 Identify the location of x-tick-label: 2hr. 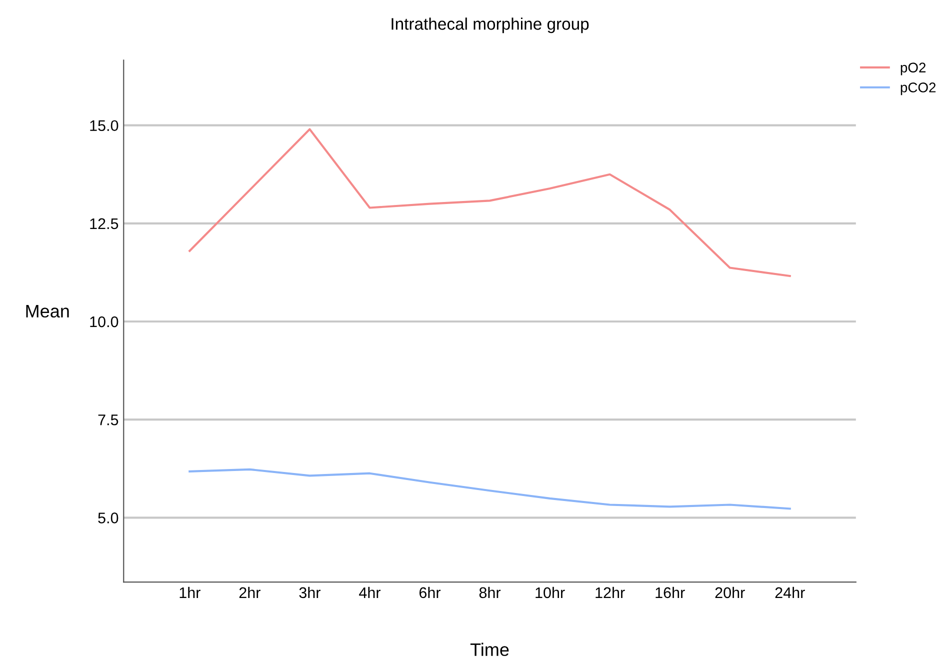
(249, 592).